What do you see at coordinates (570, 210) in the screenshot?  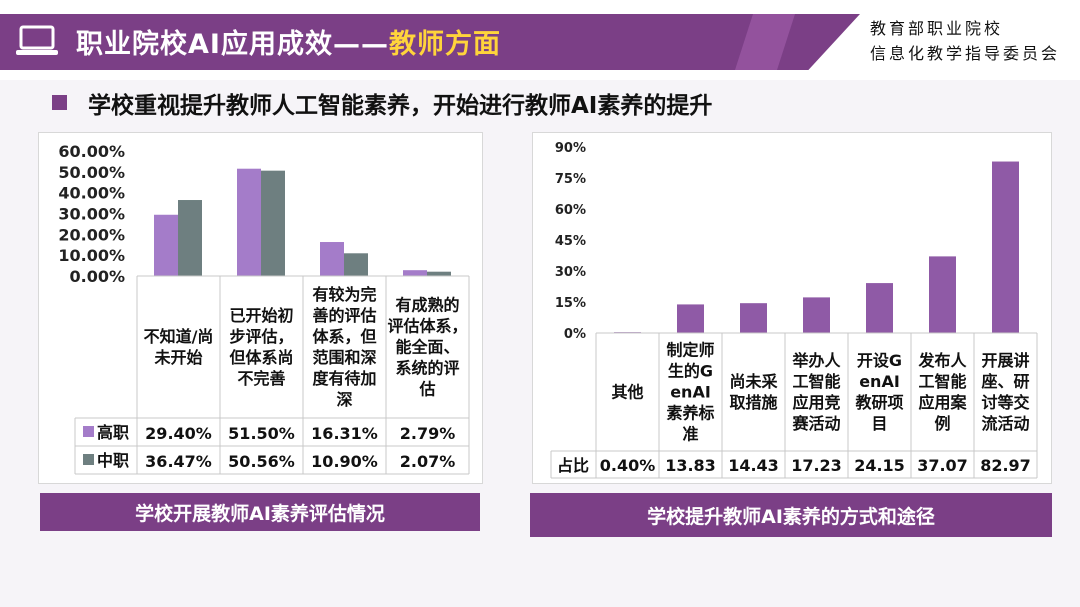 I see `y-tick-label: 60%` at bounding box center [570, 210].